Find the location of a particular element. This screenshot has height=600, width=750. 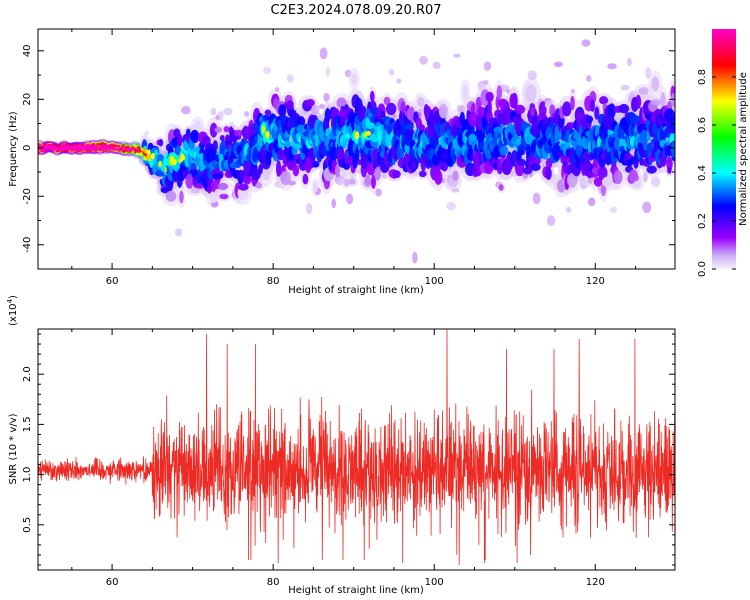

spectrogram-x-tick-label: 60 is located at coordinates (112, 281).